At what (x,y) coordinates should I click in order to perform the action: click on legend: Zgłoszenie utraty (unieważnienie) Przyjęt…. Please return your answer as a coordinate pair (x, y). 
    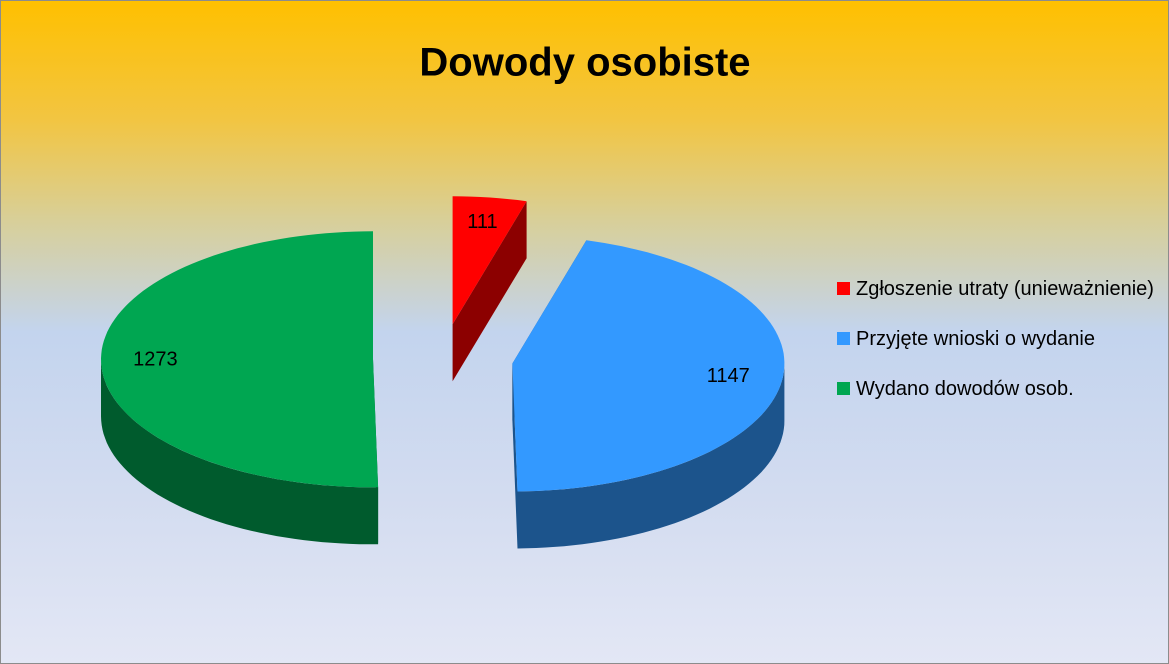
    Looking at the image, I should click on (1002, 350).